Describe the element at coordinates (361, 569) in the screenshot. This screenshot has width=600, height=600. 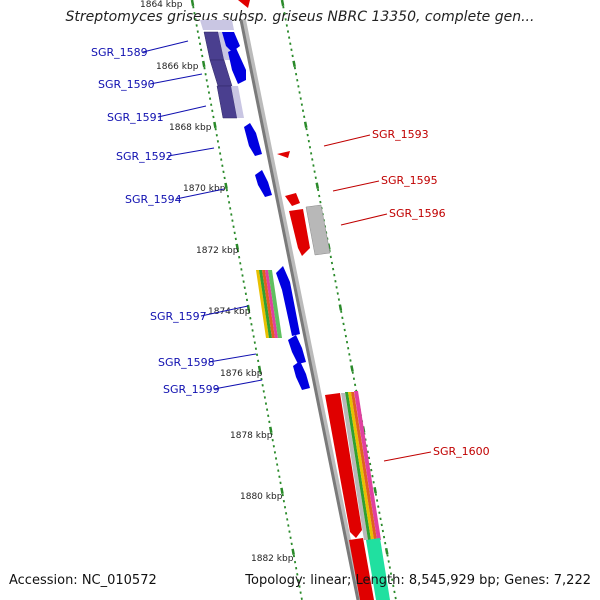
I see `gene-sgr-1600-lower` at that location.